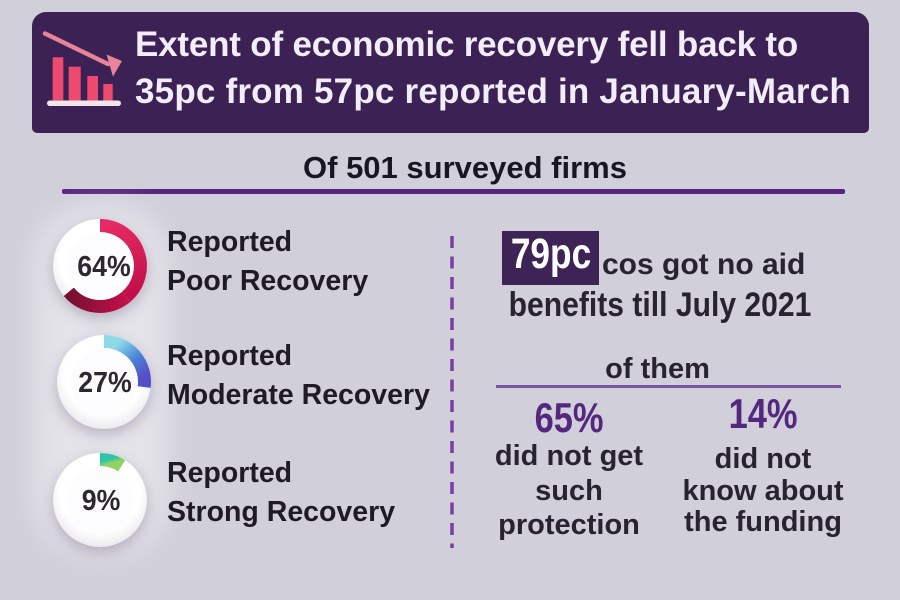  Describe the element at coordinates (104, 266) in the screenshot. I see `svg-text: 64%` at that location.